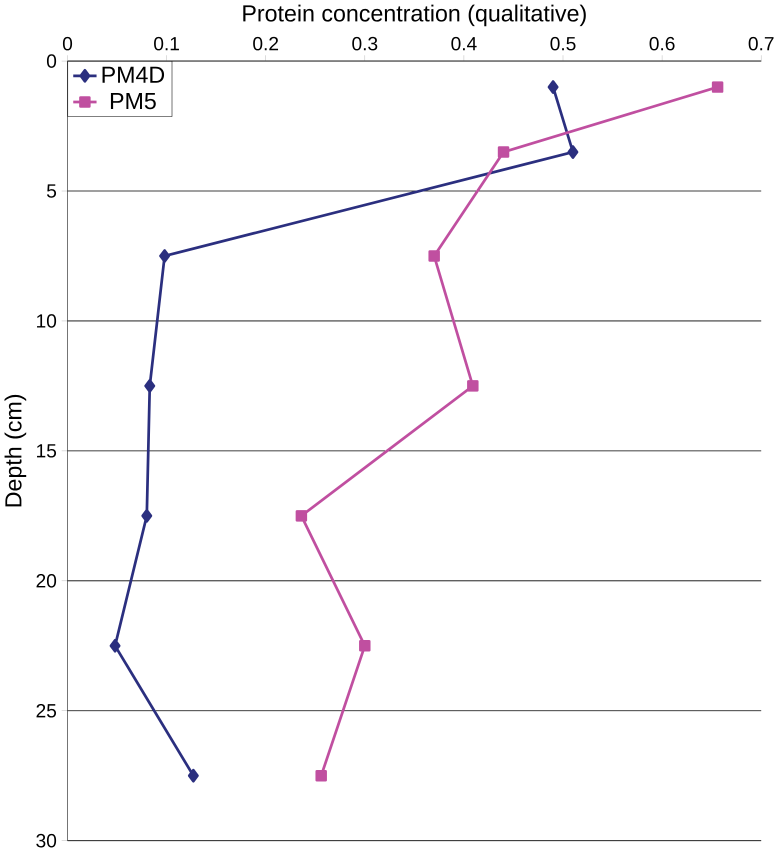 This screenshot has height=852, width=779. I want to click on y-tick-label: 30, so click(46, 841).